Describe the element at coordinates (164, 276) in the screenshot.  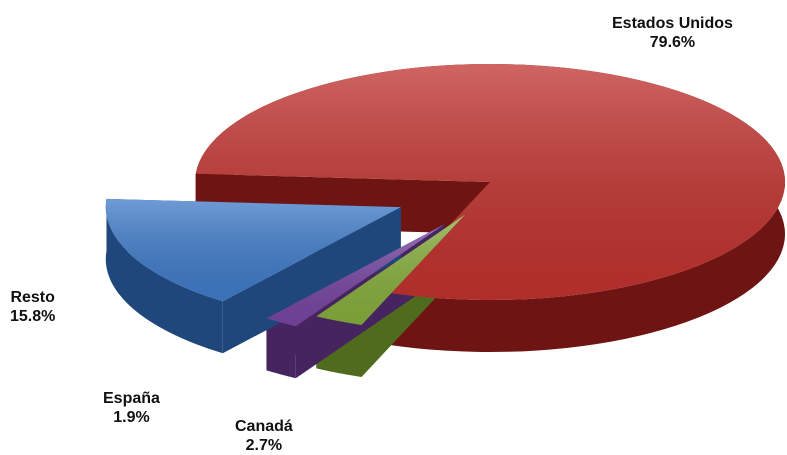
I see `slice-resto-side` at that location.